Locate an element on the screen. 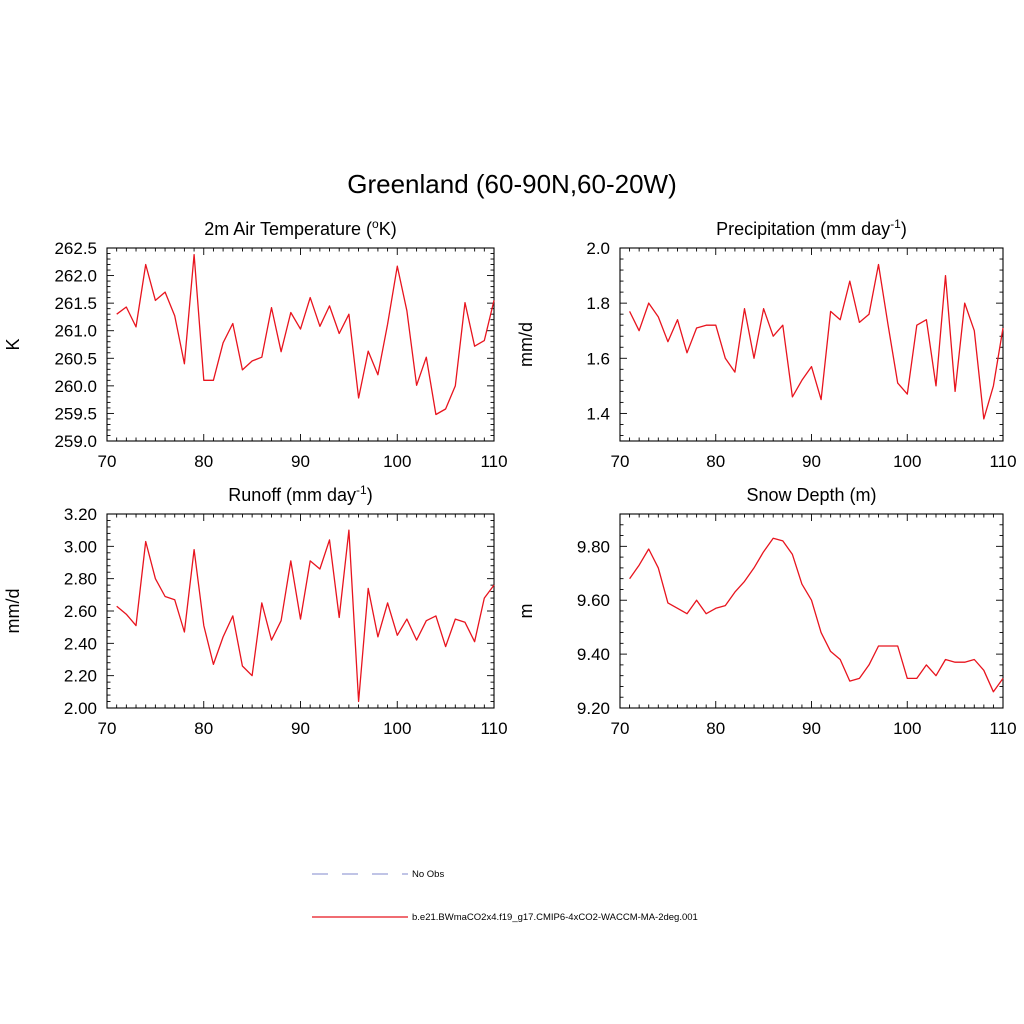  y-tick-label: 1.4 is located at coordinates (598, 413).